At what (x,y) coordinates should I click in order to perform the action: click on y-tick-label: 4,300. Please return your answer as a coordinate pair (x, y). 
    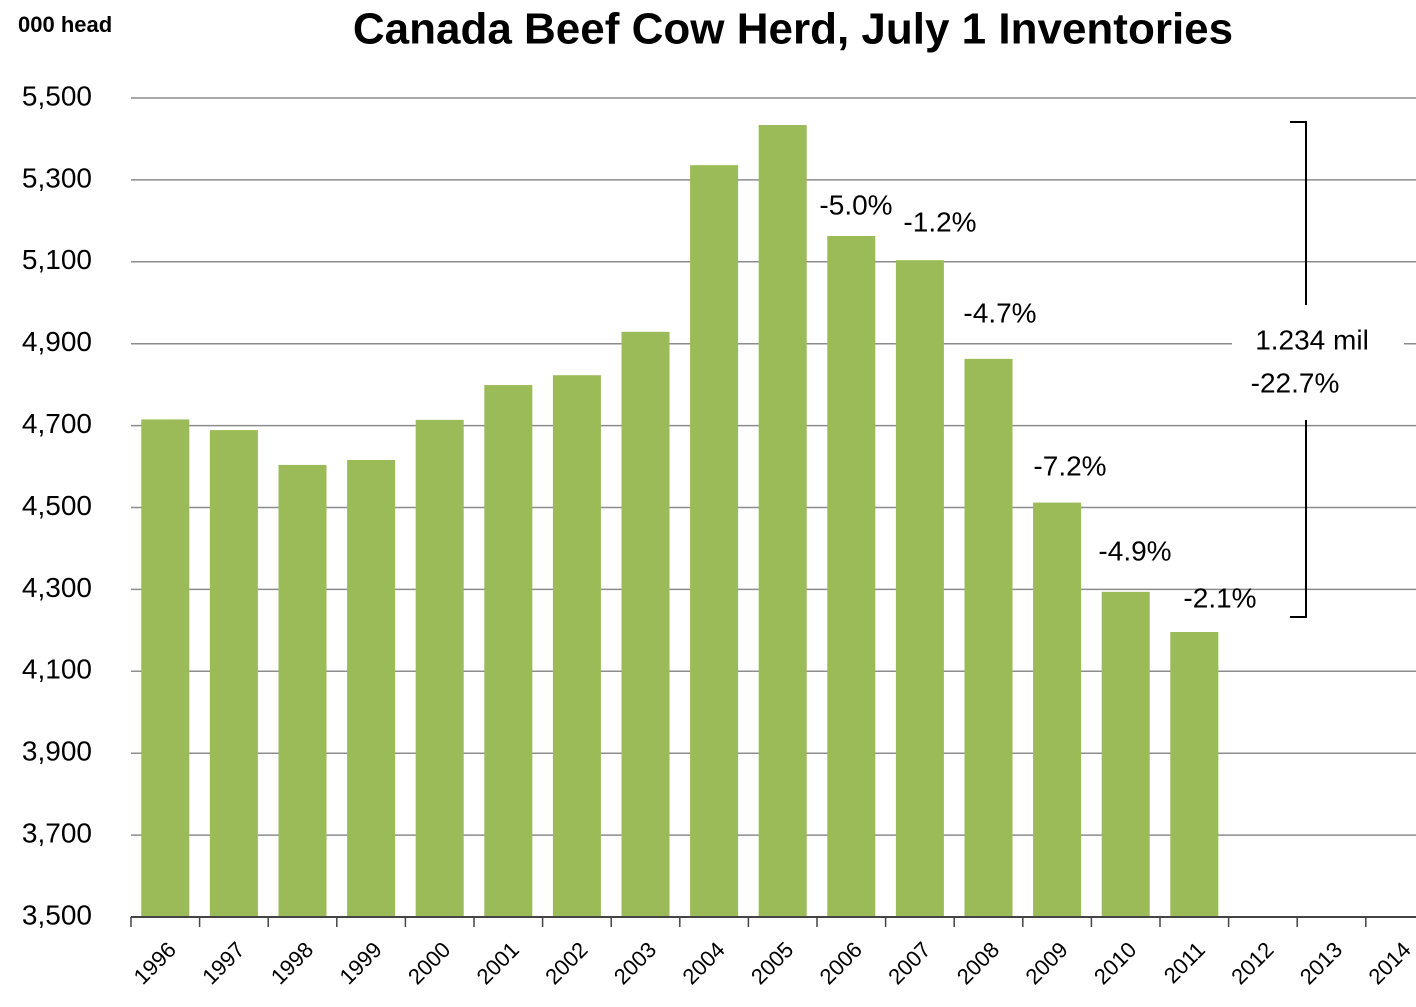
    Looking at the image, I should click on (57, 587).